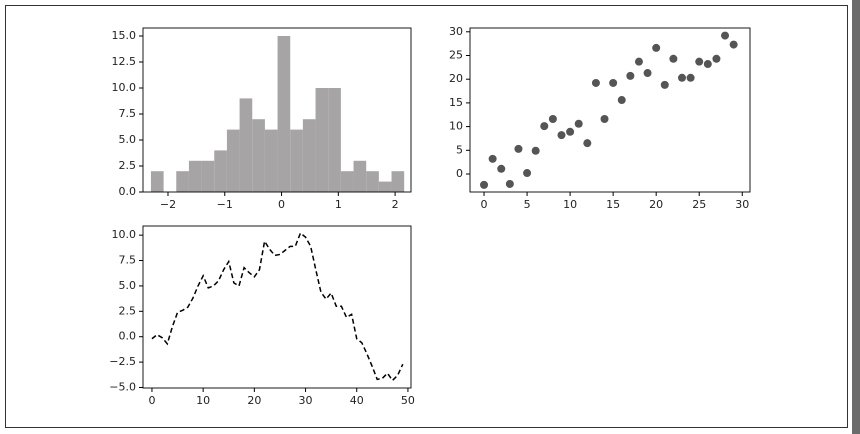 This screenshot has height=434, width=860. What do you see at coordinates (456, 78) in the screenshot?
I see `y-tick-label: 20` at bounding box center [456, 78].